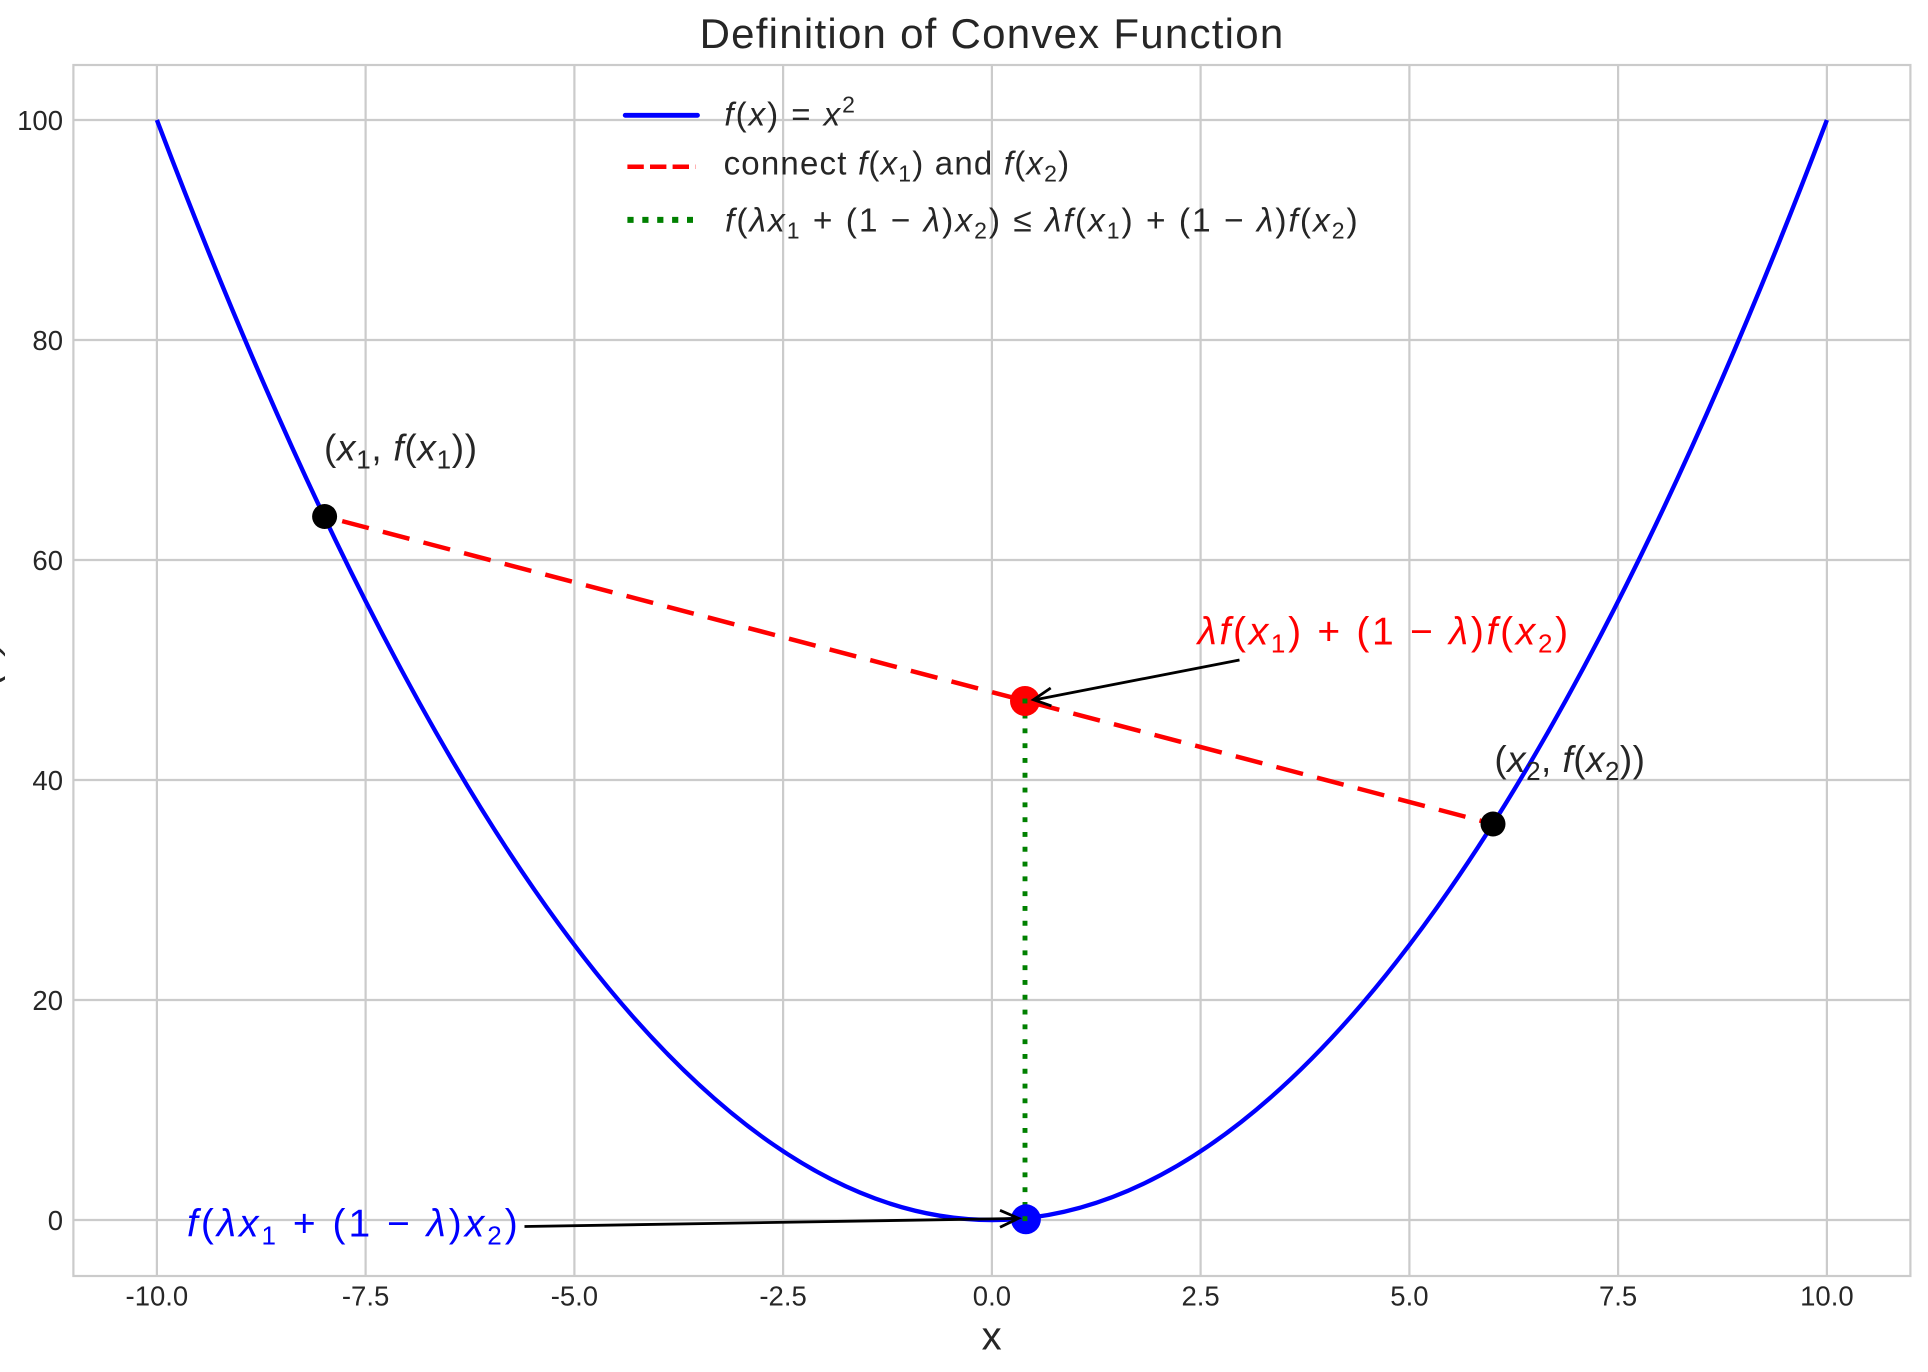 The height and width of the screenshot is (1372, 1928). What do you see at coordinates (992, 1295) in the screenshot?
I see `svg-text: 0.0` at bounding box center [992, 1295].